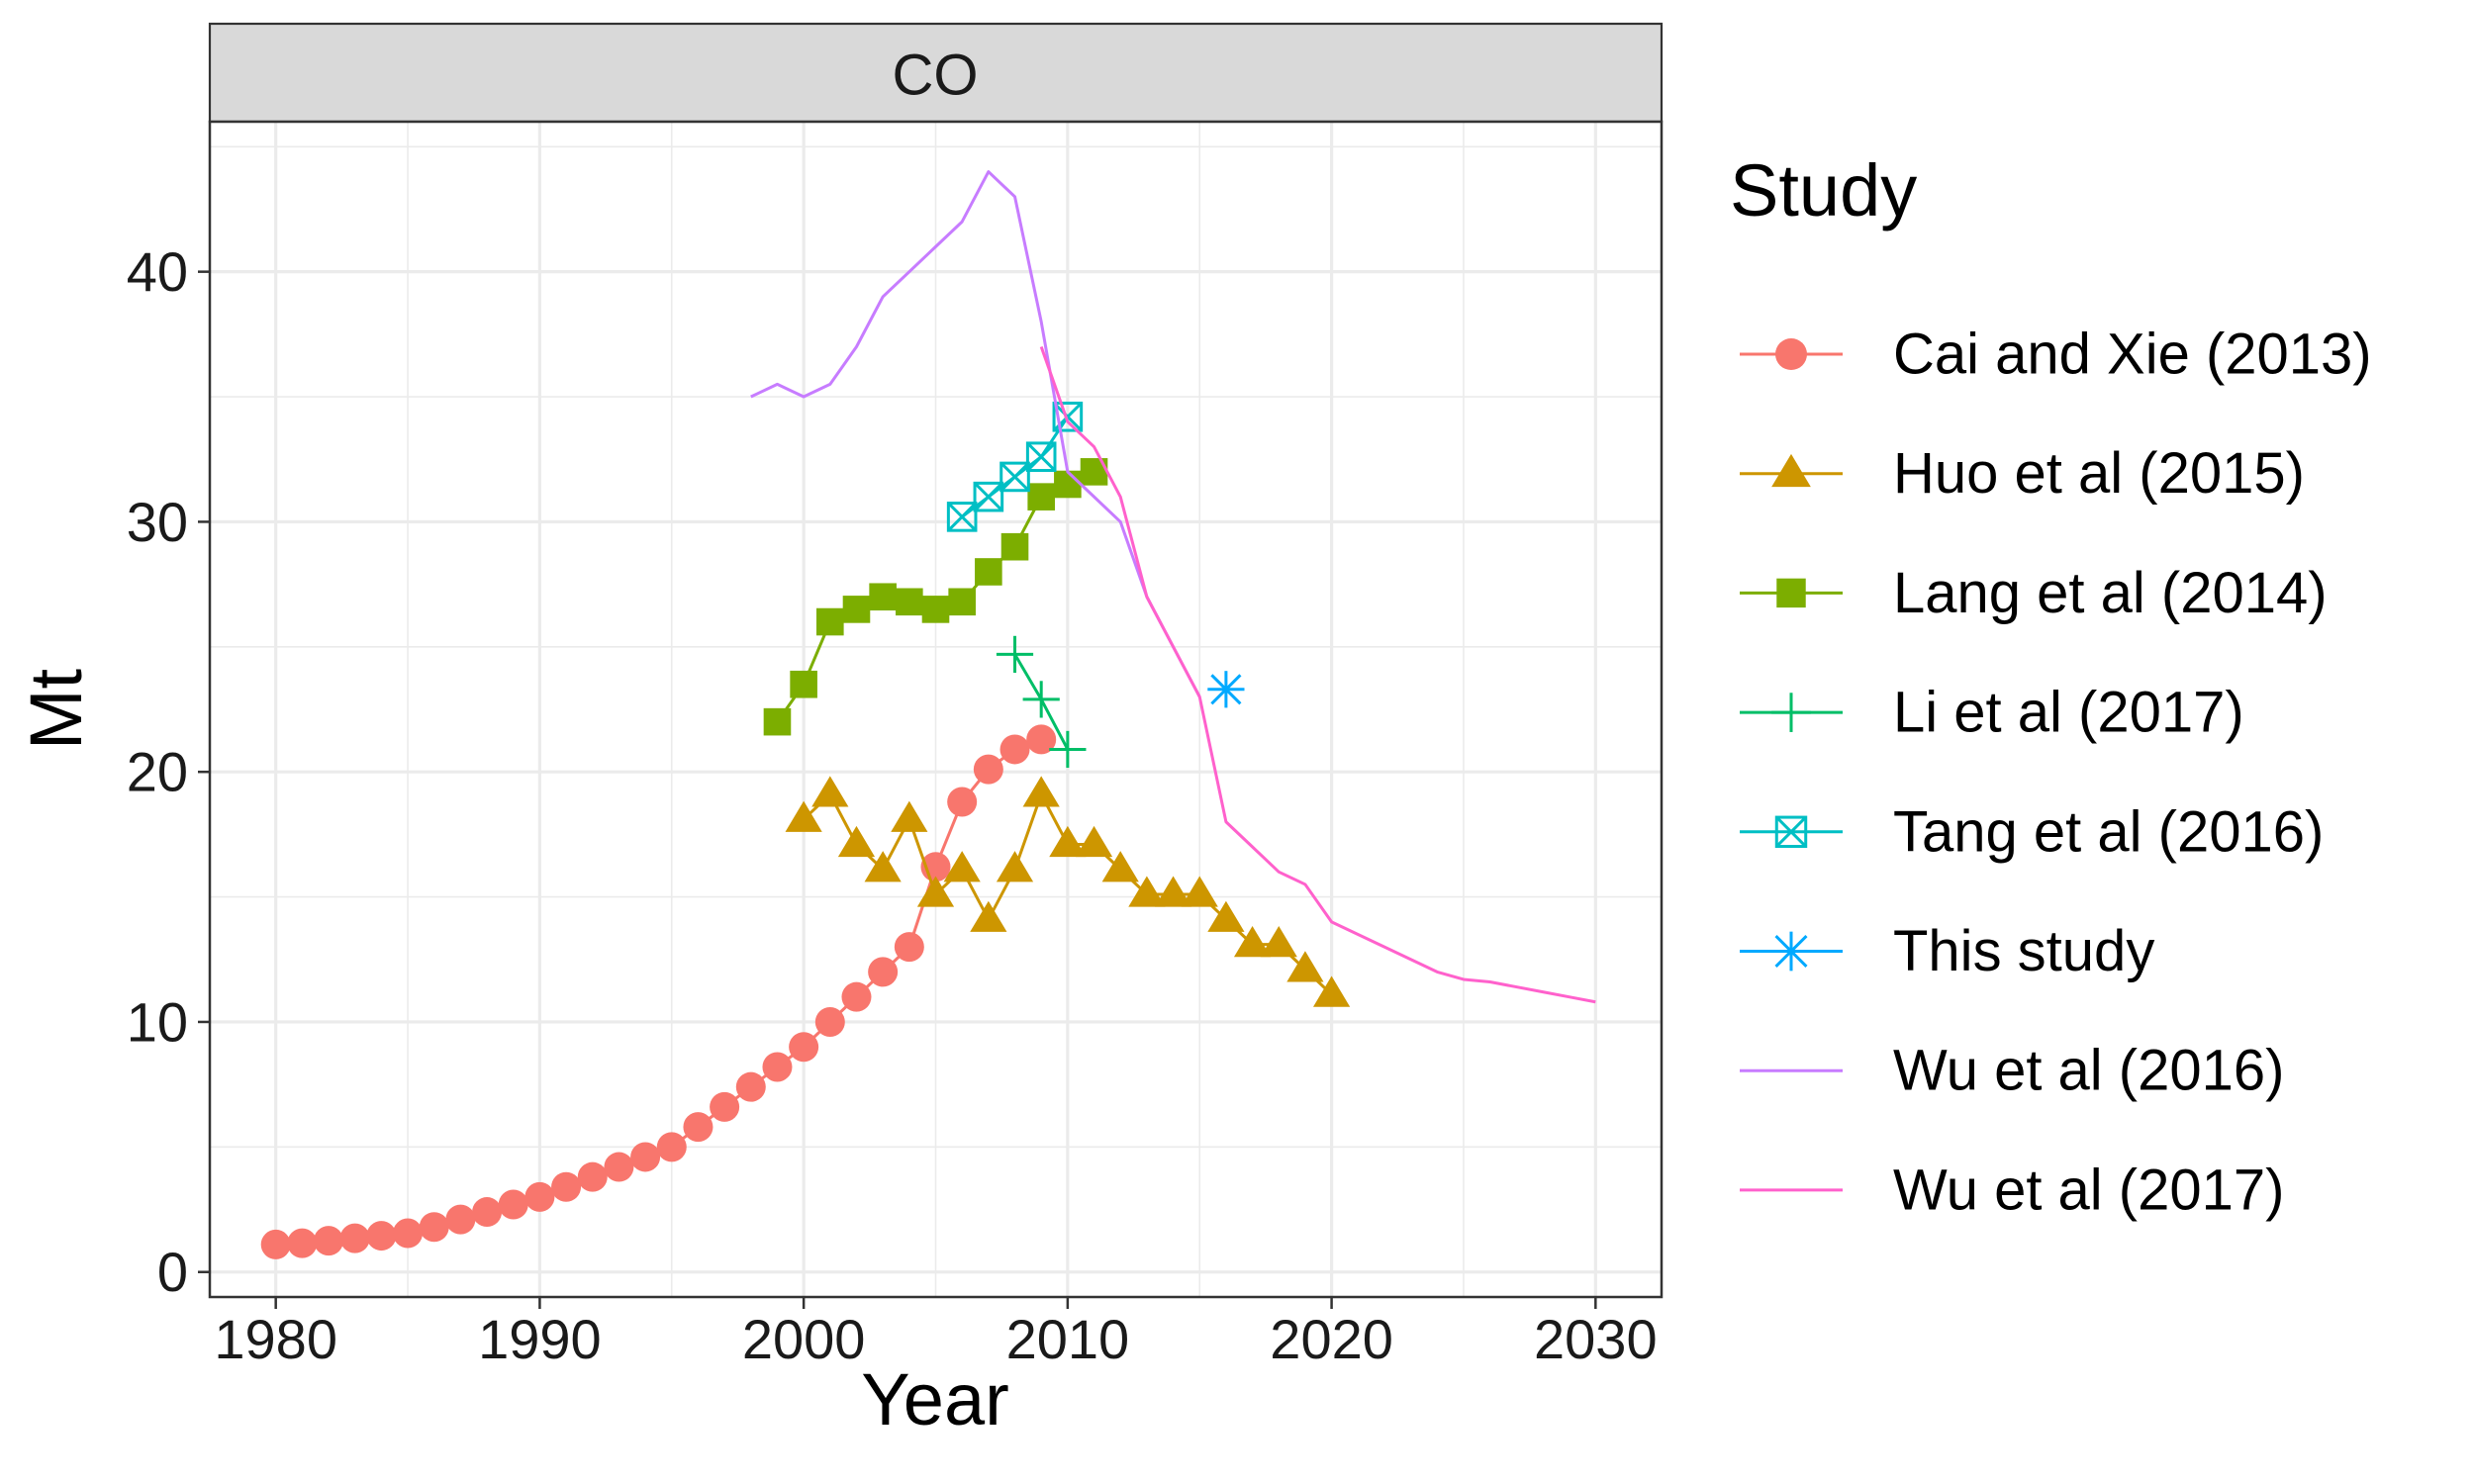  Describe the element at coordinates (2024, 951) in the screenshot. I see `legend-label: This study` at that location.